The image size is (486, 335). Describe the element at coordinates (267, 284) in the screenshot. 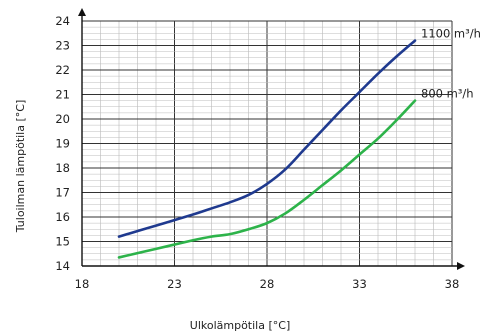

I see `x-tick-label: 28` at that location.